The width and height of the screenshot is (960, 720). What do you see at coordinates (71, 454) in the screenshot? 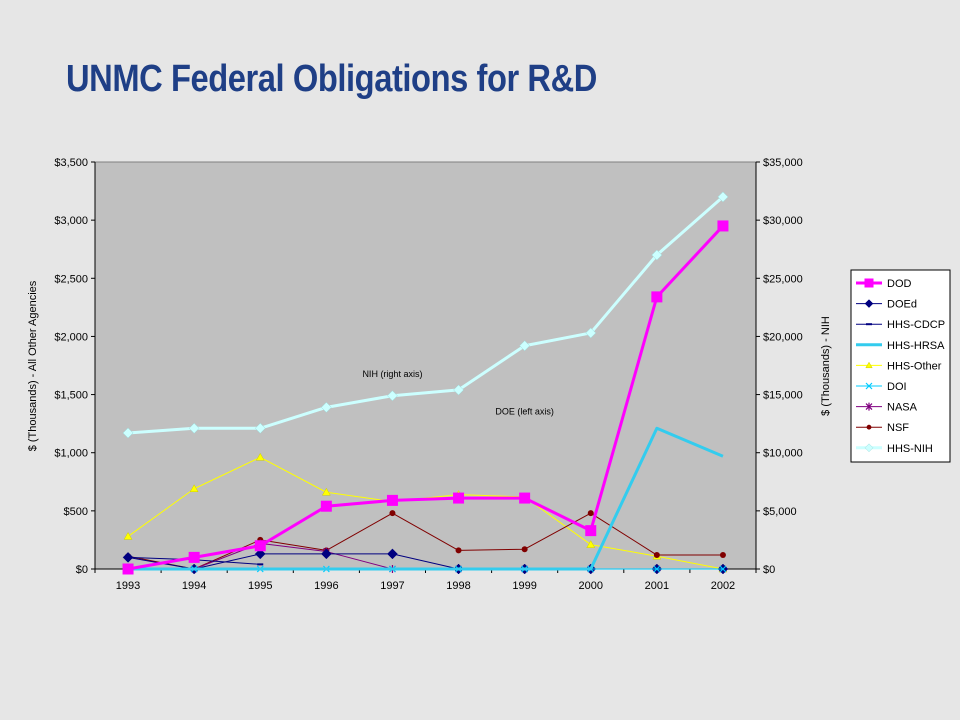
I see `y-tick-left-label: $1,000` at bounding box center [71, 454].